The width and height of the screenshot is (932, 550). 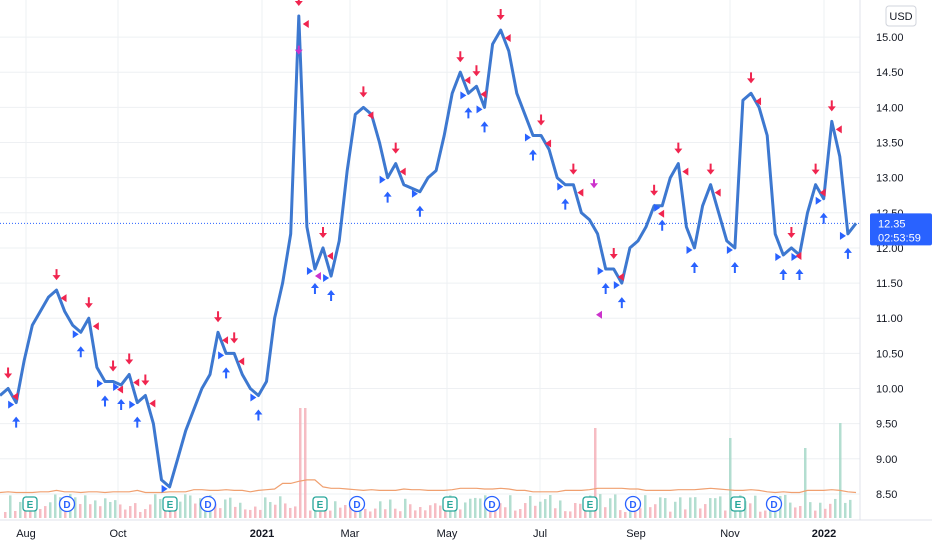 I want to click on x-tick-label: 2021, so click(x=262, y=534).